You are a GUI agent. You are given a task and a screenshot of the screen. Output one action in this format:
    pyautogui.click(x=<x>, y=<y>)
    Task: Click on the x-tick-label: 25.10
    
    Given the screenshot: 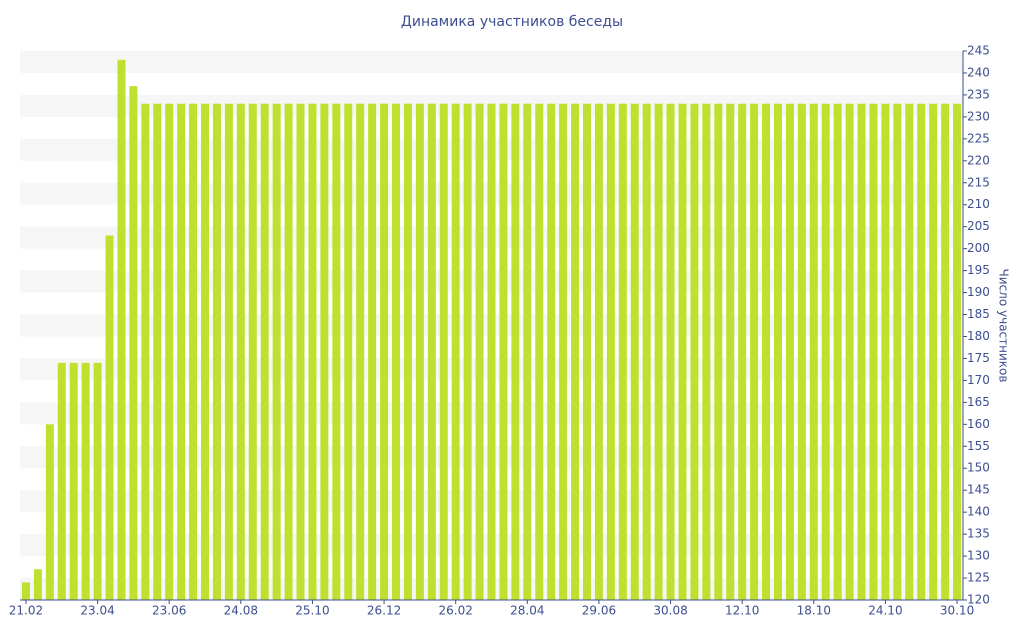 What is the action you would take?
    pyautogui.click(x=312, y=611)
    